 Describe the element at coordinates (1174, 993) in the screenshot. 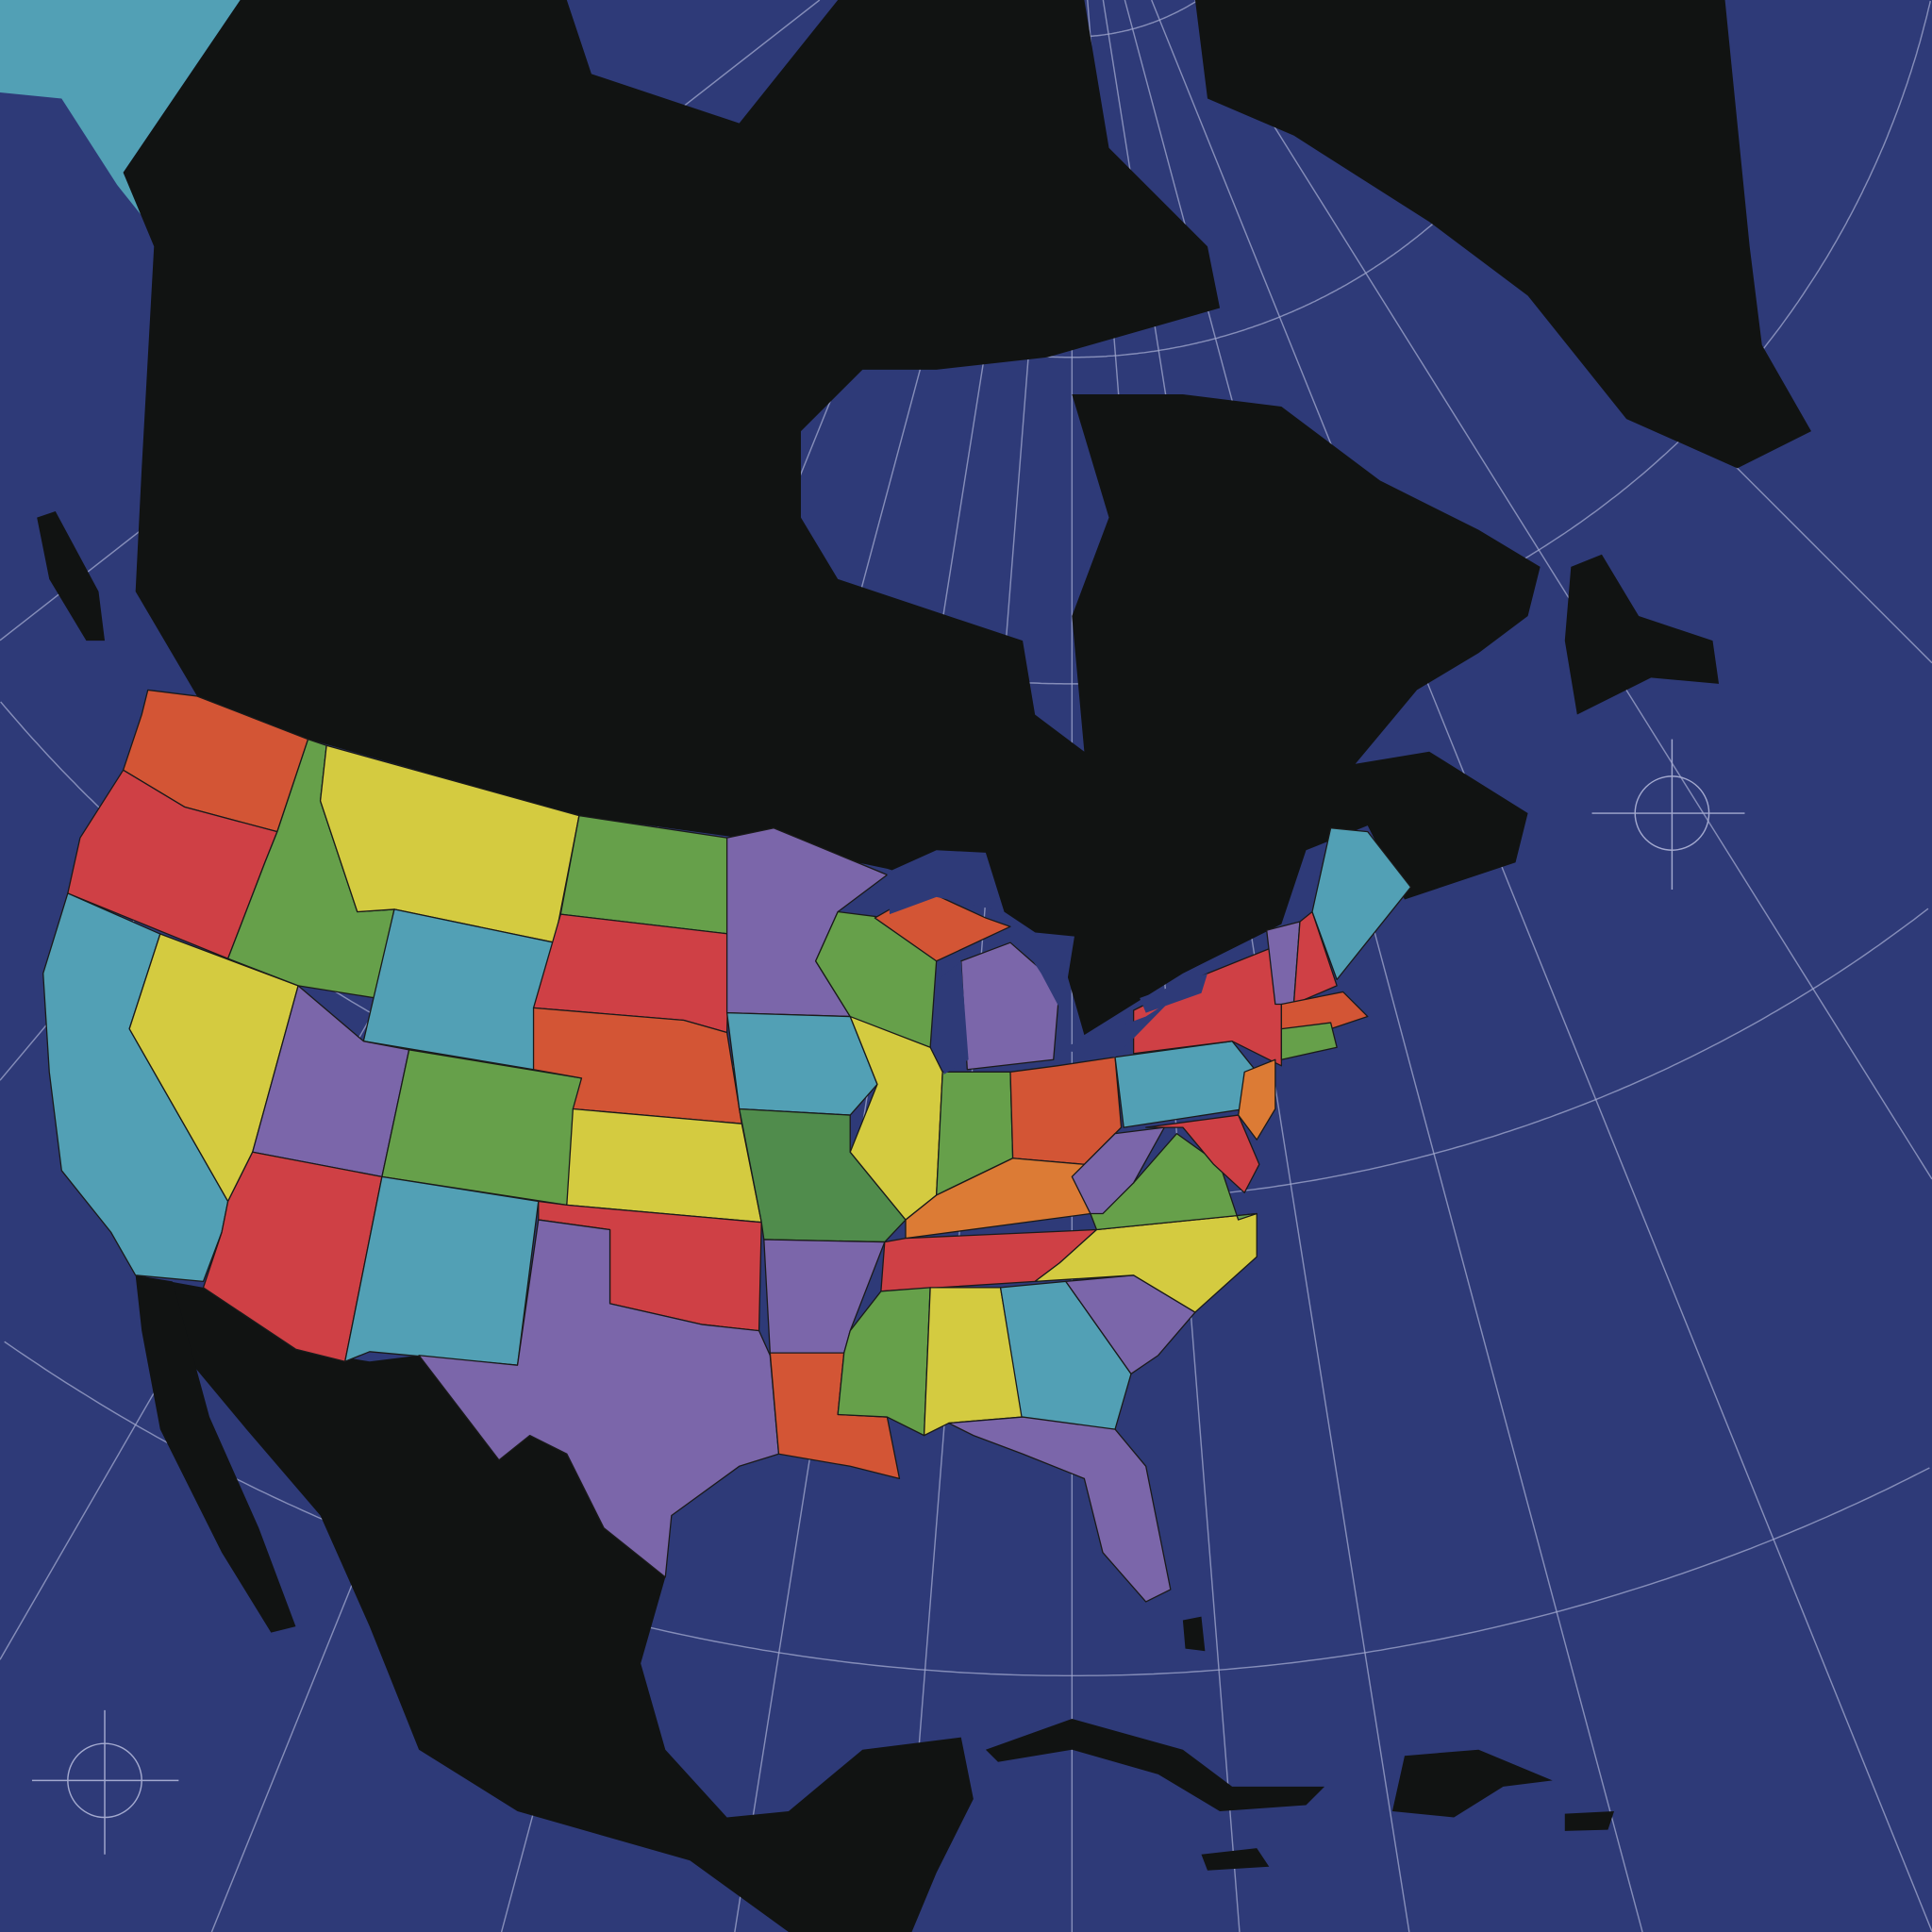

I see `lake-ontario` at that location.